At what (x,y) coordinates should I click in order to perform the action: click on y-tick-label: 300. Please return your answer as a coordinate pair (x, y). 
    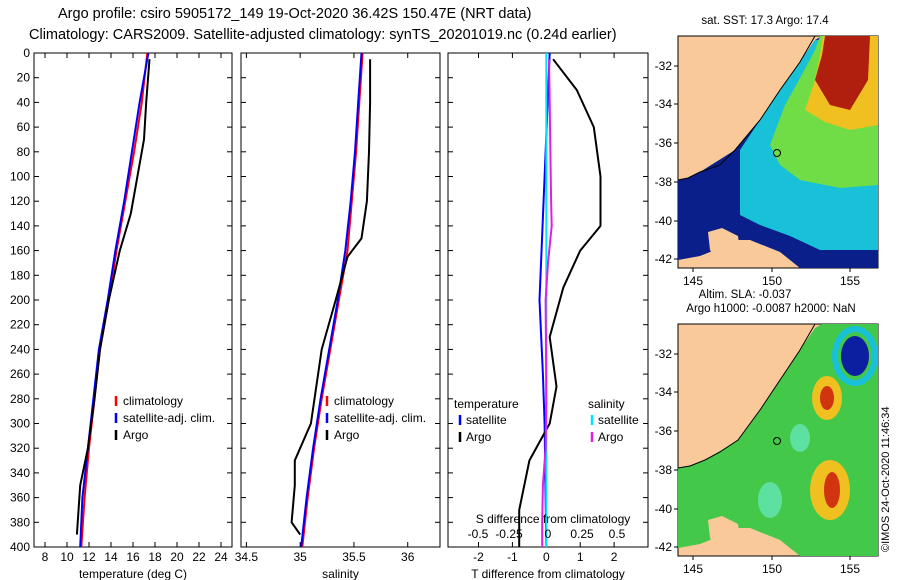
    Looking at the image, I should click on (20, 424).